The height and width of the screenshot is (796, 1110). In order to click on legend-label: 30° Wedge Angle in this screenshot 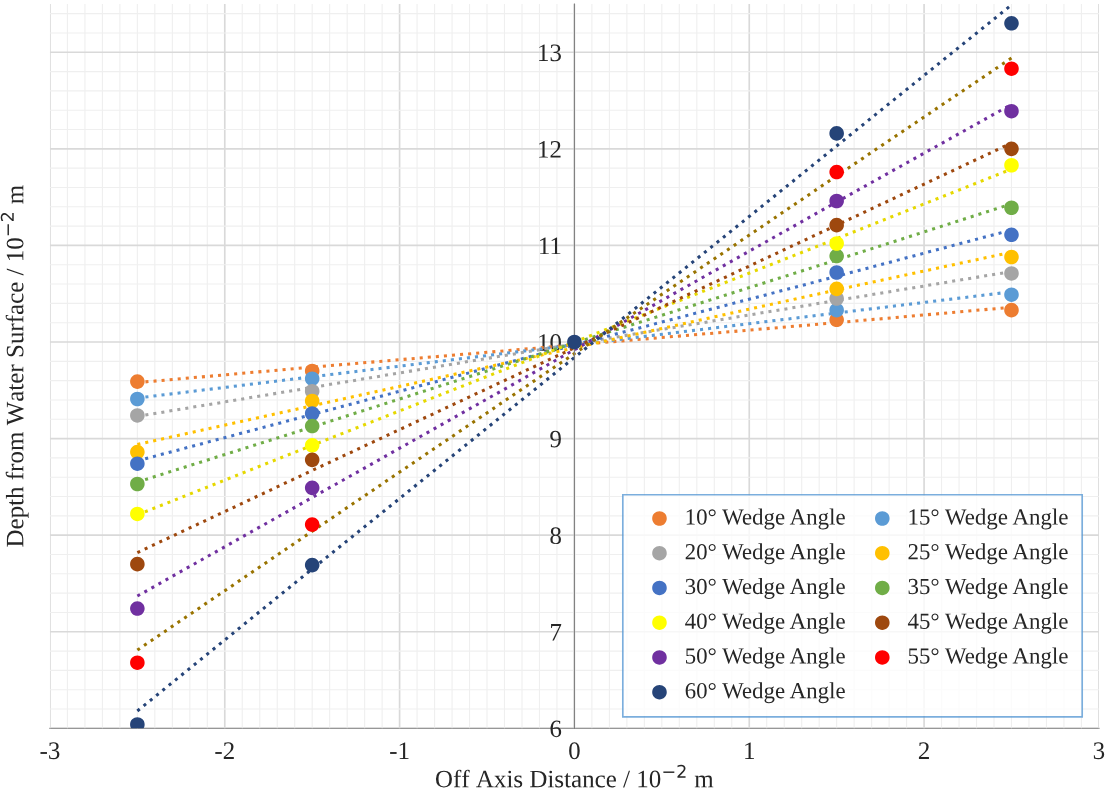, I will do `click(765, 588)`.